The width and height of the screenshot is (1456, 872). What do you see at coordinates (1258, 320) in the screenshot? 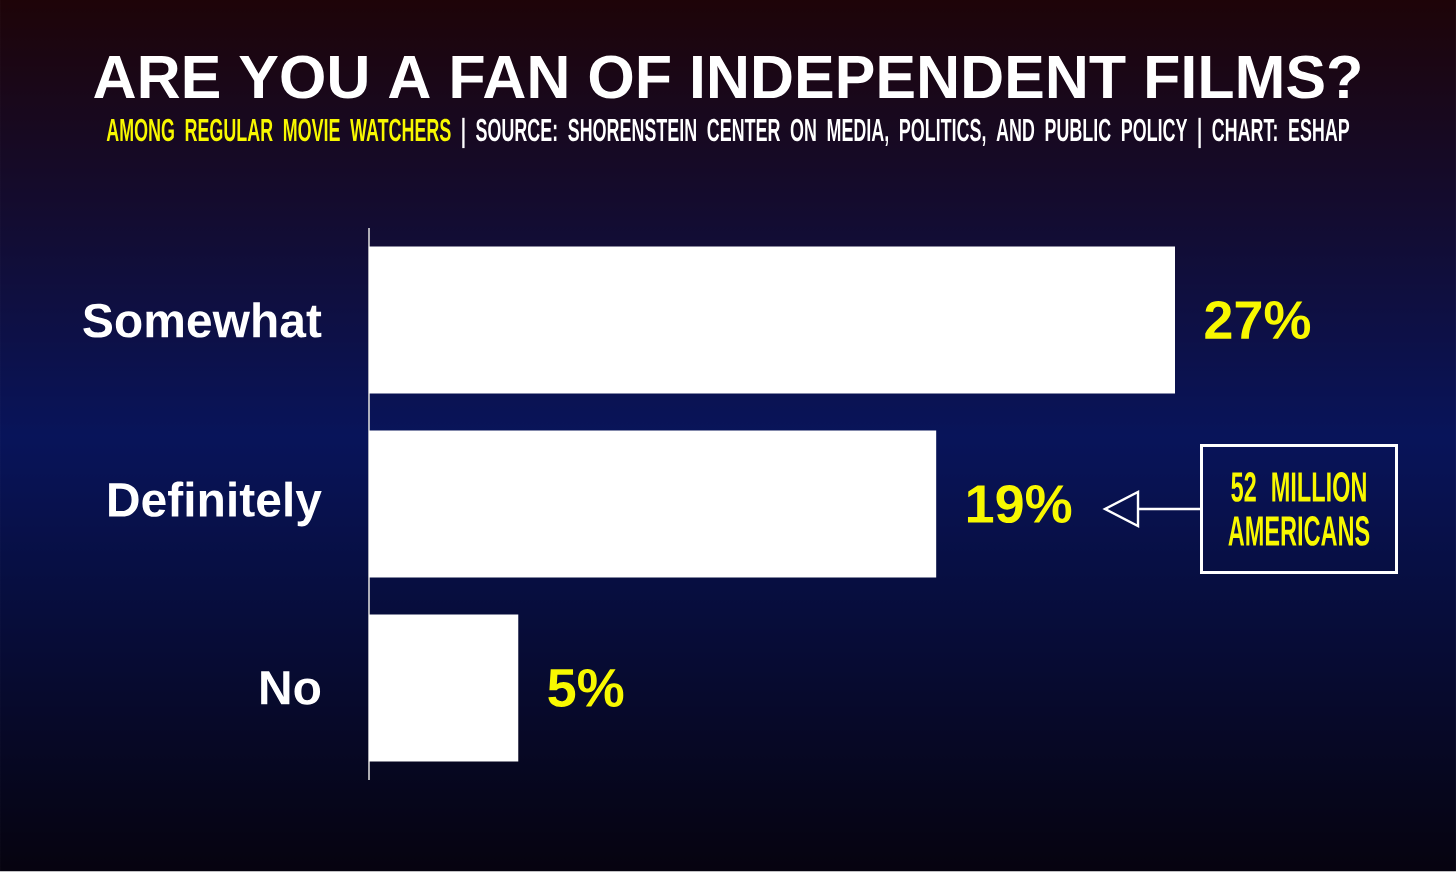
I see `data-label: 27%` at bounding box center [1258, 320].